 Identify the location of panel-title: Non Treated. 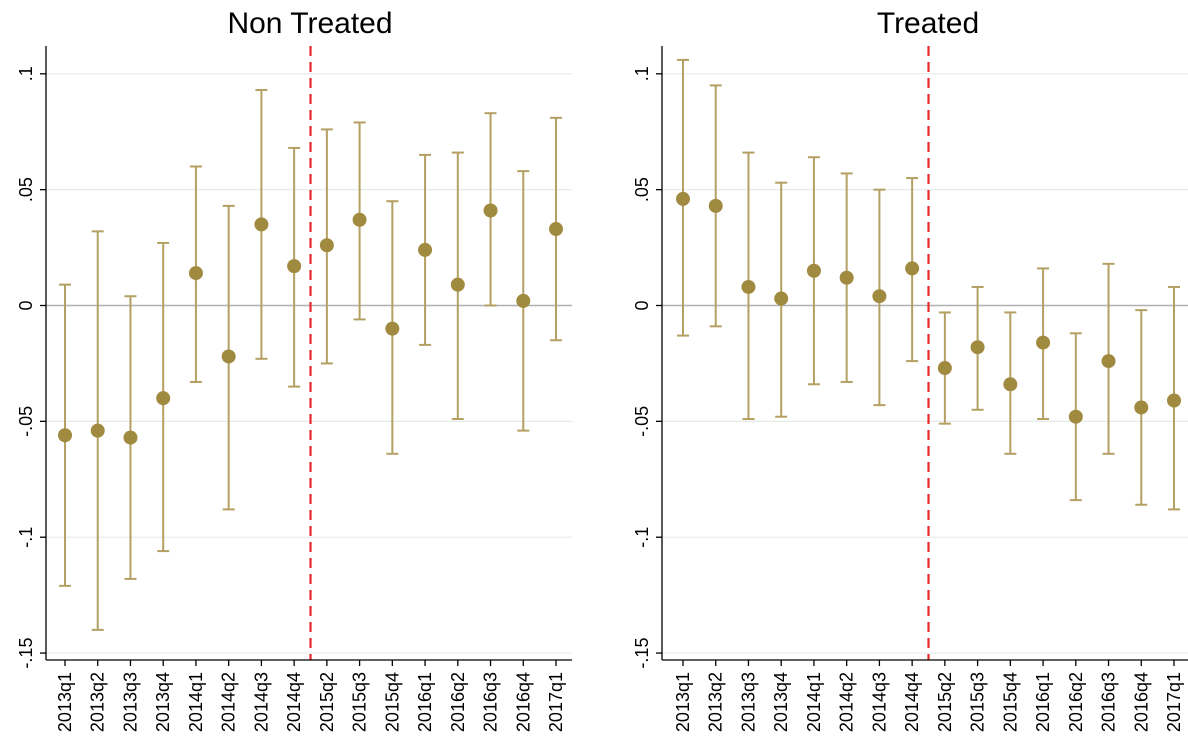
(309, 23).